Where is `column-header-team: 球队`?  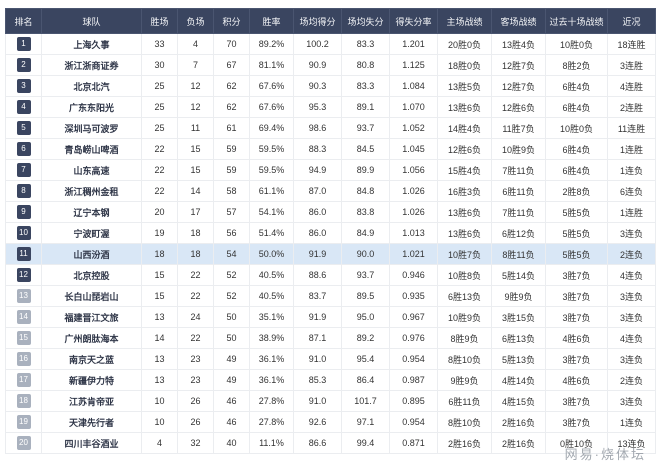 column-header-team: 球队 is located at coordinates (91, 21).